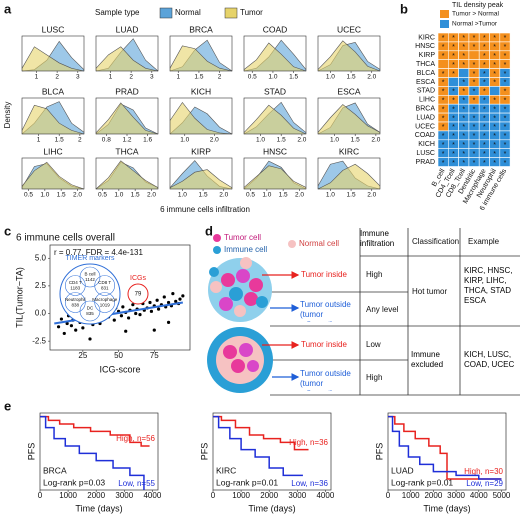 This screenshot has width=520, height=517. I want to click on chart-name: LUAD, so click(402, 470).